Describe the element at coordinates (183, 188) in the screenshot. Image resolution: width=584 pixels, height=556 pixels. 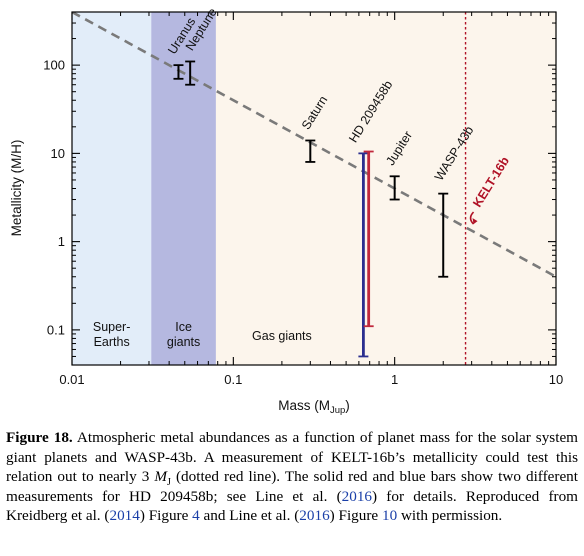
I see `region-ice-giants` at that location.